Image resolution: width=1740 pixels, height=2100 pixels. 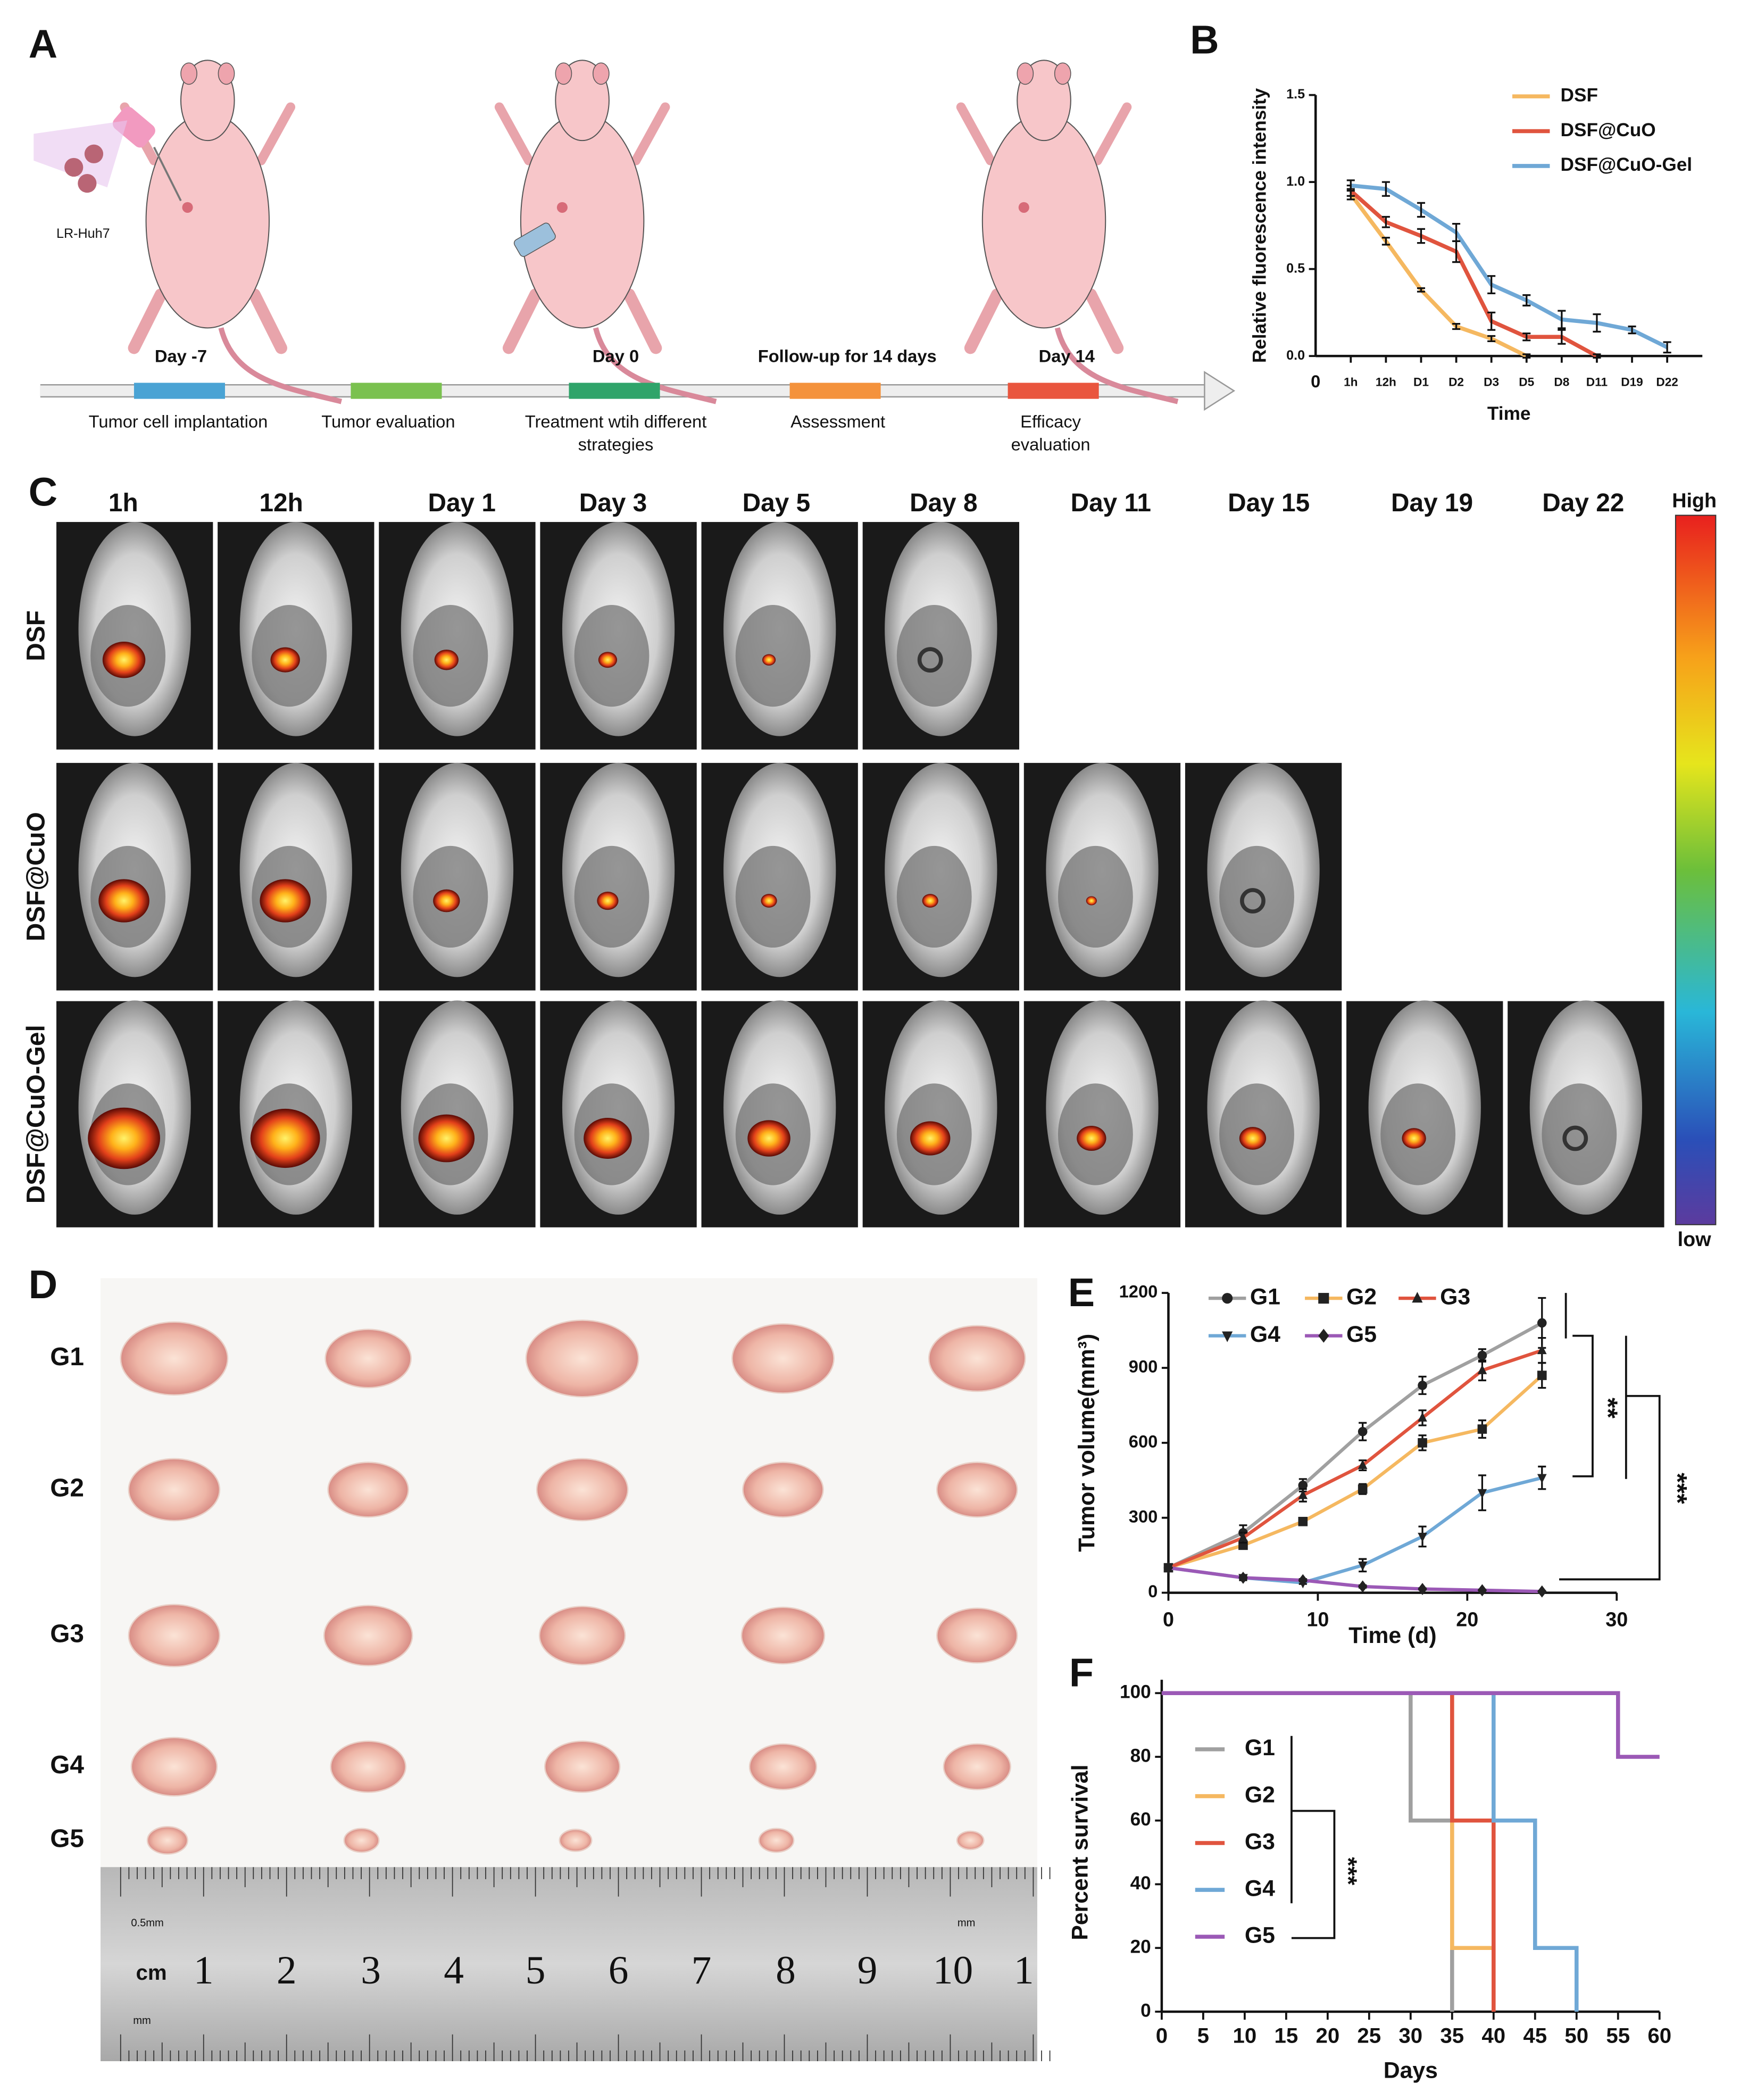 What do you see at coordinates (1694, 500) in the screenshot?
I see `scale-label: High` at bounding box center [1694, 500].